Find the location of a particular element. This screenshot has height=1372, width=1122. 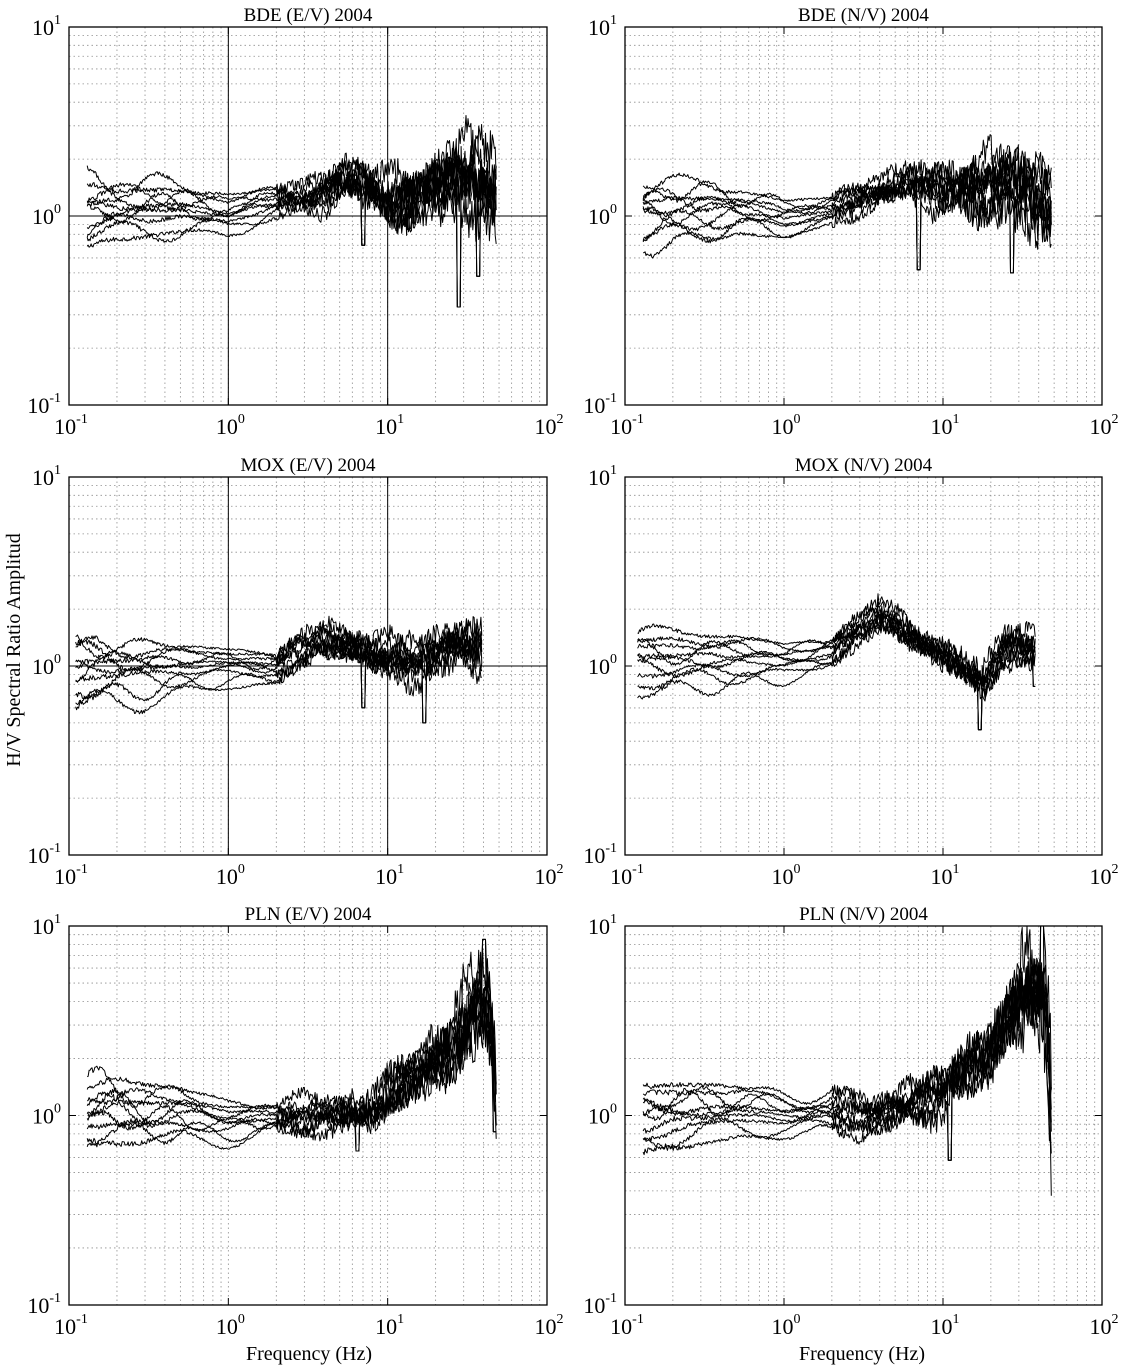

x-tick-label: 10² is located at coordinates (549, 875).